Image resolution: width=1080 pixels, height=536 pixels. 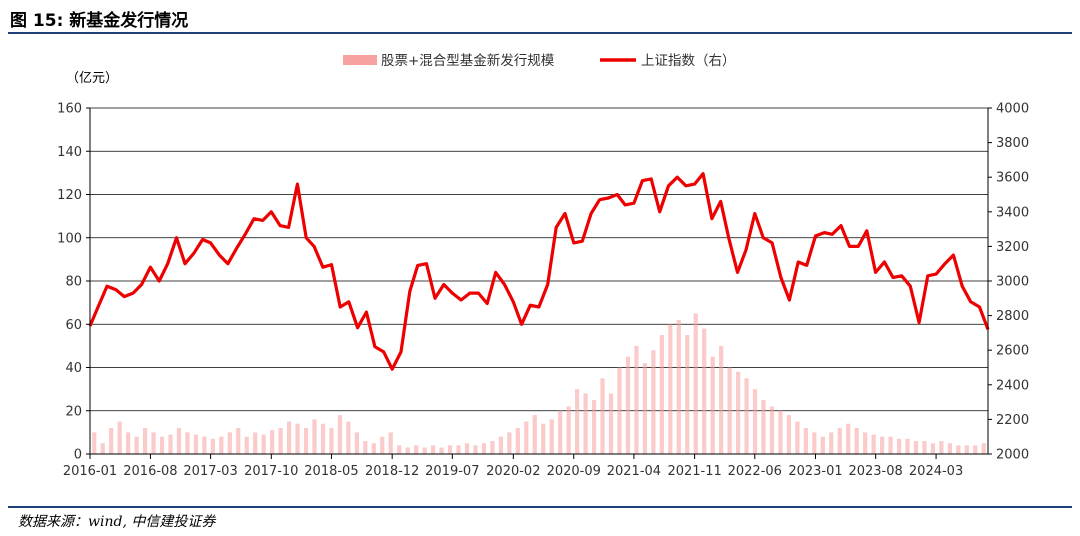 I want to click on x-tick-label: 2020-02, so click(x=513, y=471).